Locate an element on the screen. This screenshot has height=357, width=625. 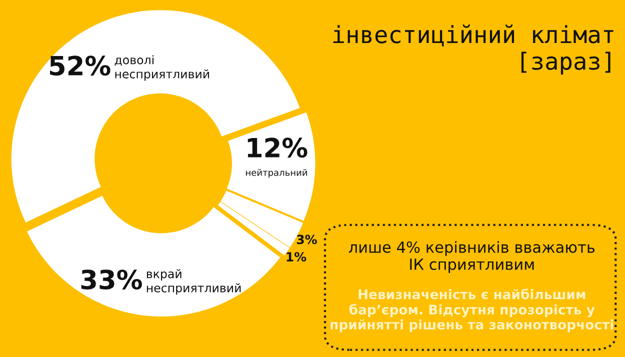
slice-label: доволі несприятливий is located at coordinates (162, 68).